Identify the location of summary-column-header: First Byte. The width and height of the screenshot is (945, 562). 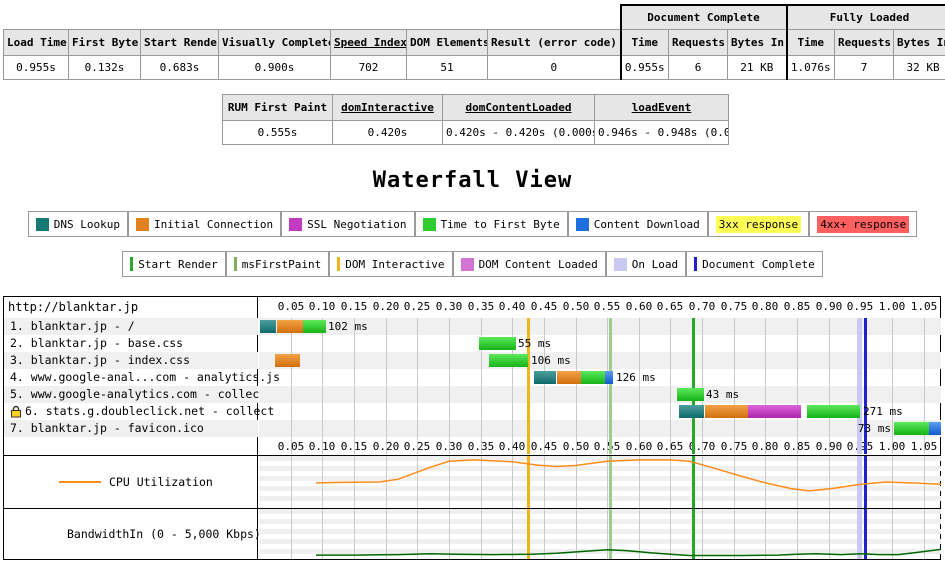
(104, 42).